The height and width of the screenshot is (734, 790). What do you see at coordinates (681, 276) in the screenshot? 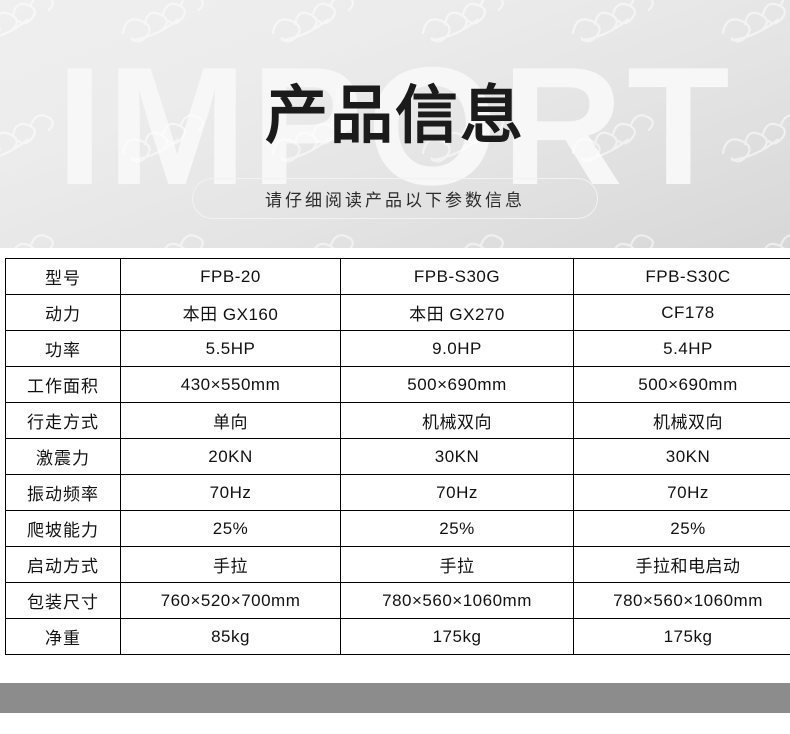
I see `cell-s30c: FPB-S30C` at bounding box center [681, 276].